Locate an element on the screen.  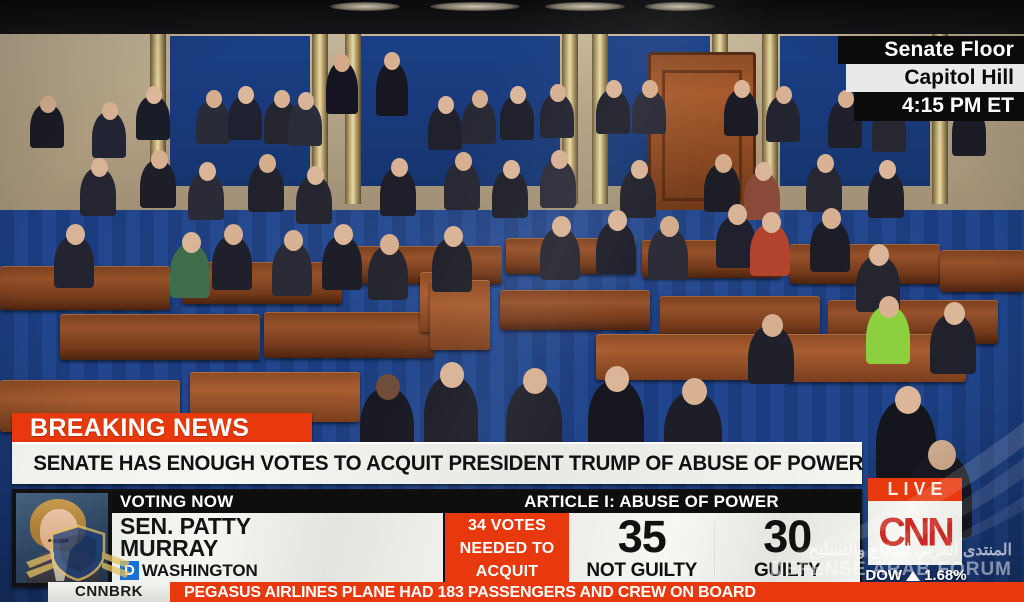
senator-state: WASHINGTON is located at coordinates (199, 570).